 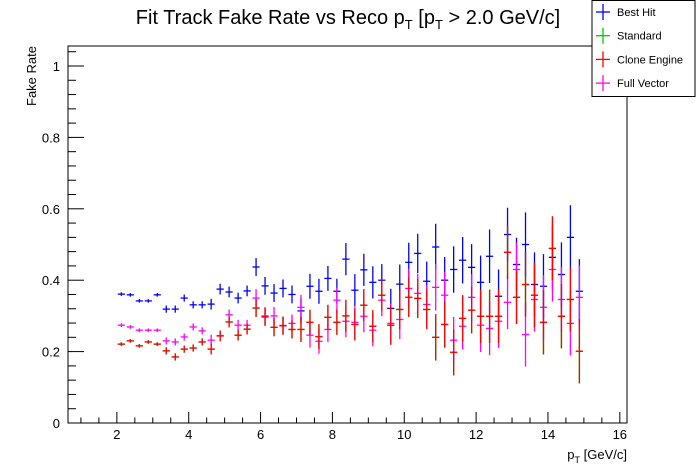 What do you see at coordinates (260, 434) in the screenshot?
I see `x-tick-label: 6` at bounding box center [260, 434].